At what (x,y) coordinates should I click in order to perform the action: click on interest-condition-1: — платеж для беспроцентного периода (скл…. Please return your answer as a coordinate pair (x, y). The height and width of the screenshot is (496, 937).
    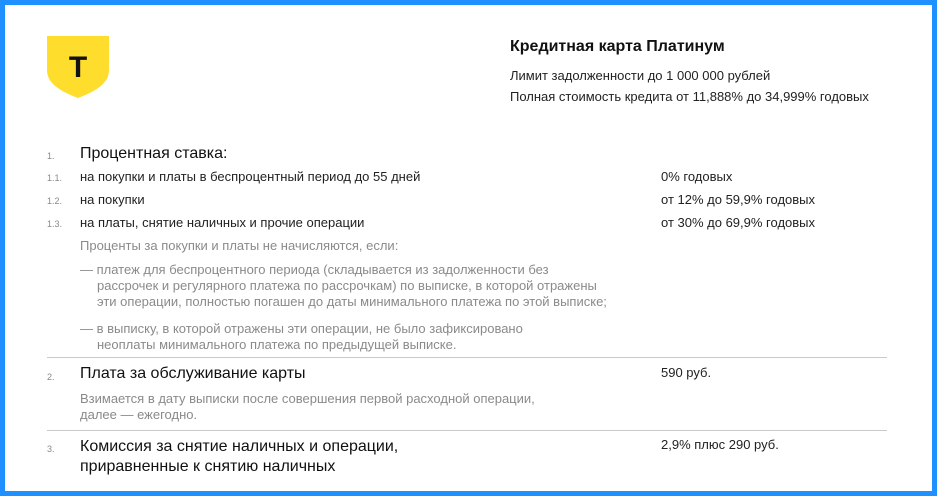
    Looking at the image, I should click on (343, 286).